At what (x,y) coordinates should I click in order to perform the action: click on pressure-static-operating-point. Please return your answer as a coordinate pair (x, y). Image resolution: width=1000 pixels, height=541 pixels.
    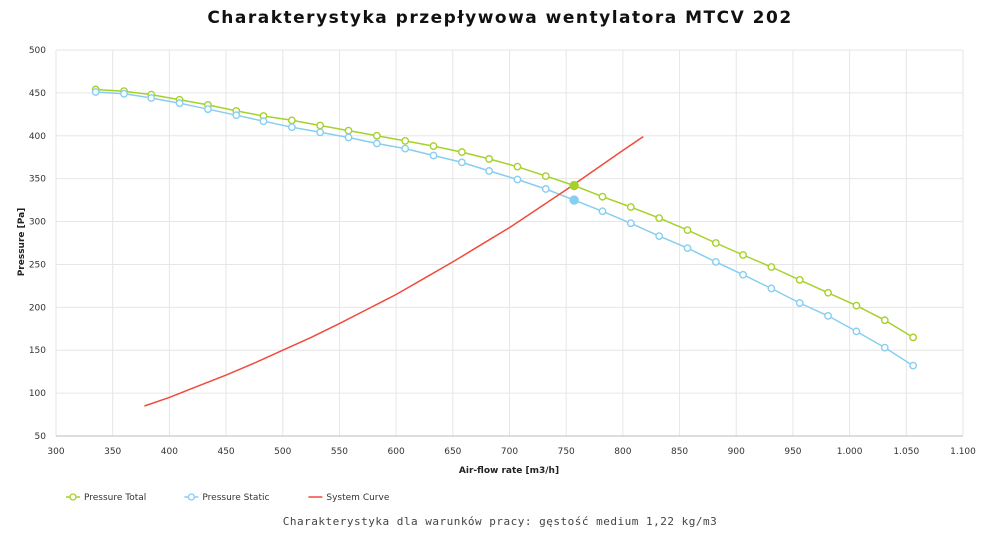
    Looking at the image, I should click on (574, 200).